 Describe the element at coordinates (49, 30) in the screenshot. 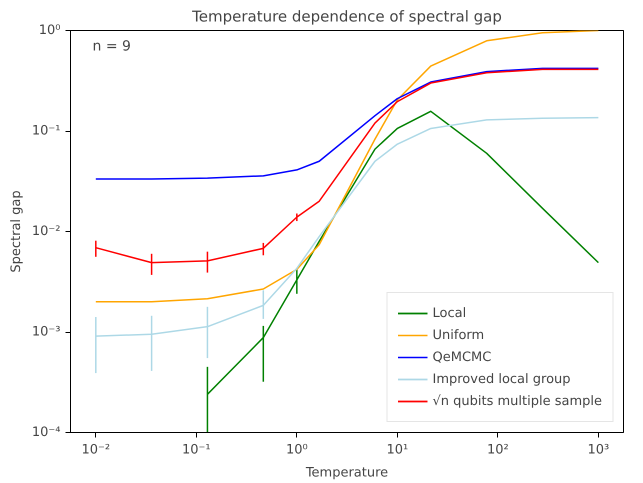

I see `y-tick-label: 10⁰` at that location.